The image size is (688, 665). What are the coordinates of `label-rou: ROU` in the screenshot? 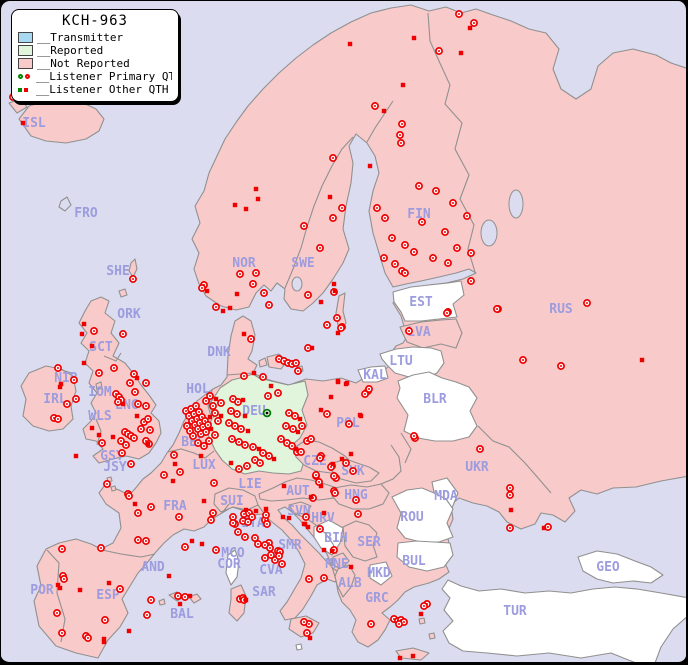 It's located at (412, 517).